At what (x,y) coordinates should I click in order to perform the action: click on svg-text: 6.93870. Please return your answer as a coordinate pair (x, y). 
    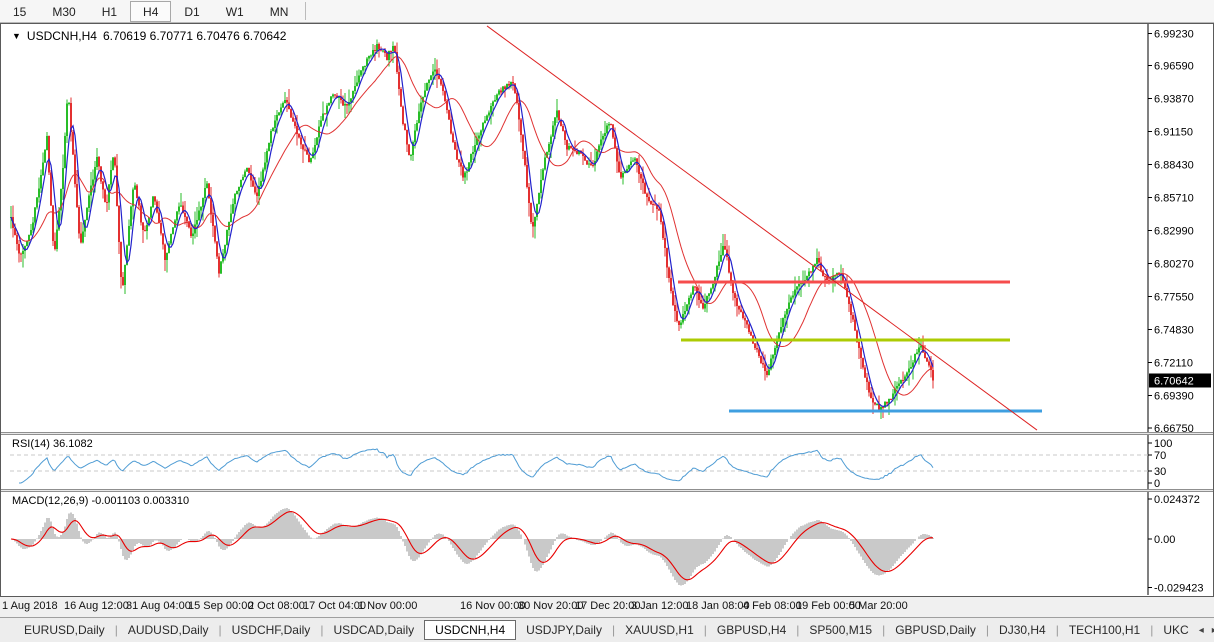
    Looking at the image, I should click on (1174, 99).